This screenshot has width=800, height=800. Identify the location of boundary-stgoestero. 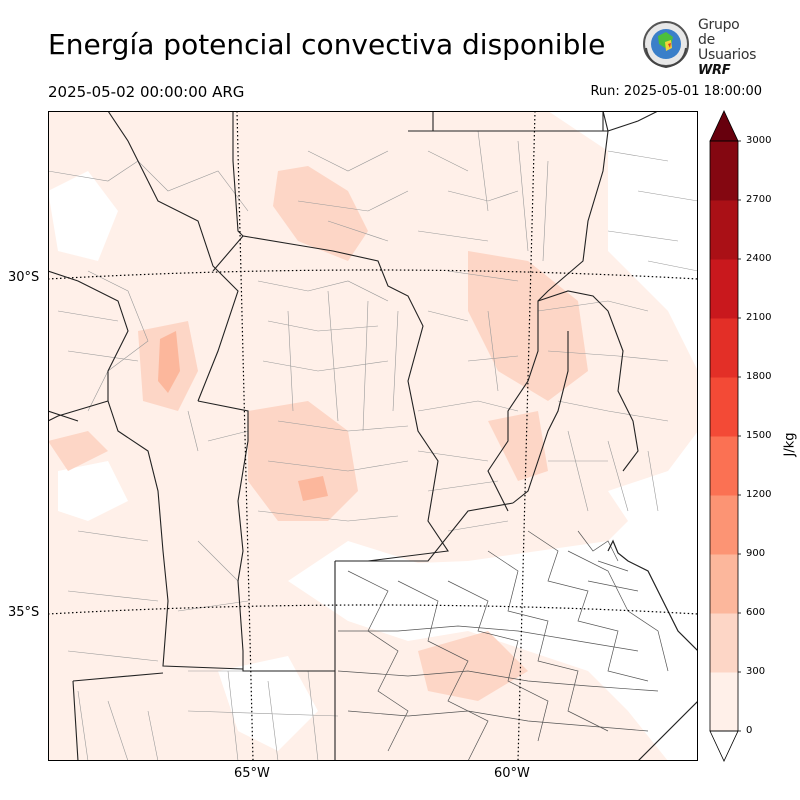
(238, 174).